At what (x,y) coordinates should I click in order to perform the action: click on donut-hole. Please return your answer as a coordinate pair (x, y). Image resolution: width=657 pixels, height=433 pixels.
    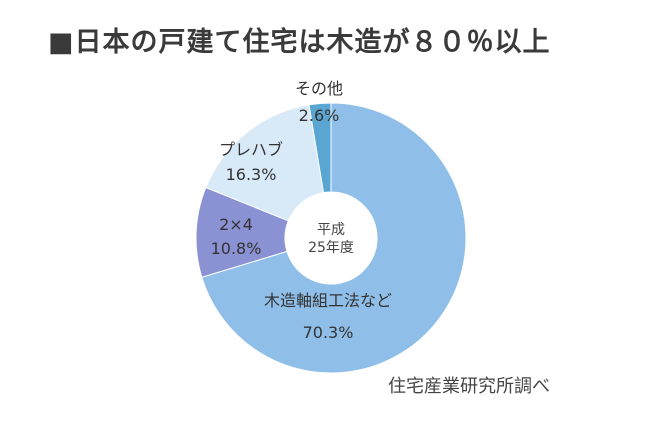
    Looking at the image, I should click on (331, 238).